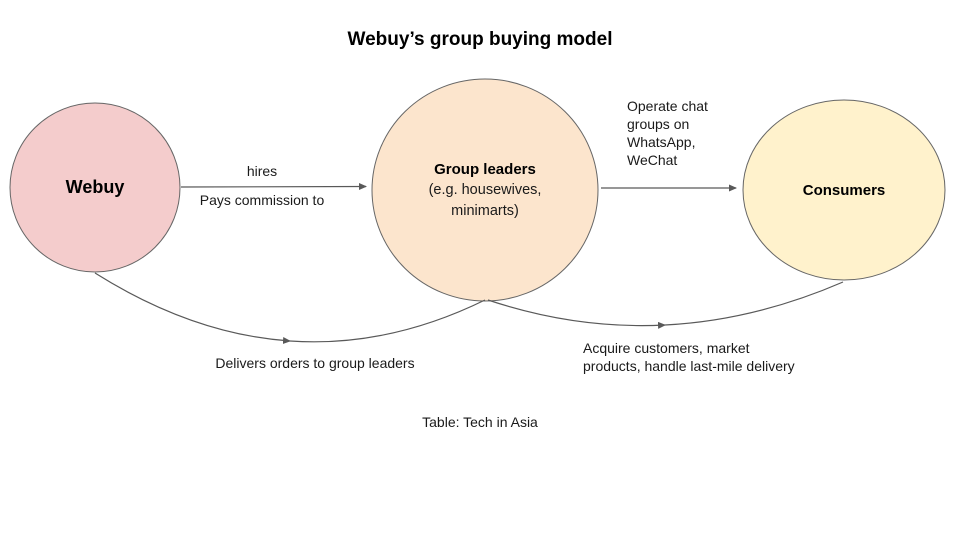  I want to click on operate-chat-groups-line: WhatsApp,, so click(661, 142).